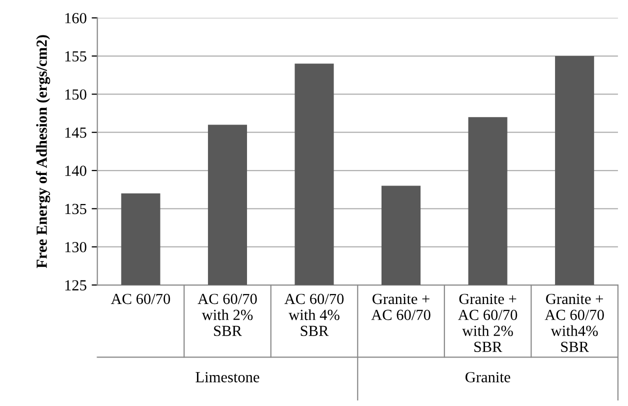 The width and height of the screenshot is (628, 406). Describe the element at coordinates (400, 307) in the screenshot. I see `x-tick-label: Granite + AC 60/70` at that location.